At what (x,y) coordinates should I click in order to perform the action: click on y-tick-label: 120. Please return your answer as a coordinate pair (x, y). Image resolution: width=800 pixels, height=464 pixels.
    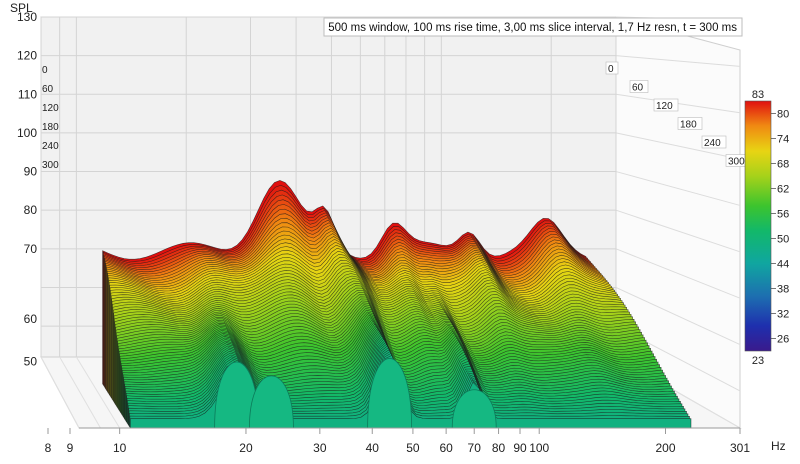
    Looking at the image, I should click on (27, 56).